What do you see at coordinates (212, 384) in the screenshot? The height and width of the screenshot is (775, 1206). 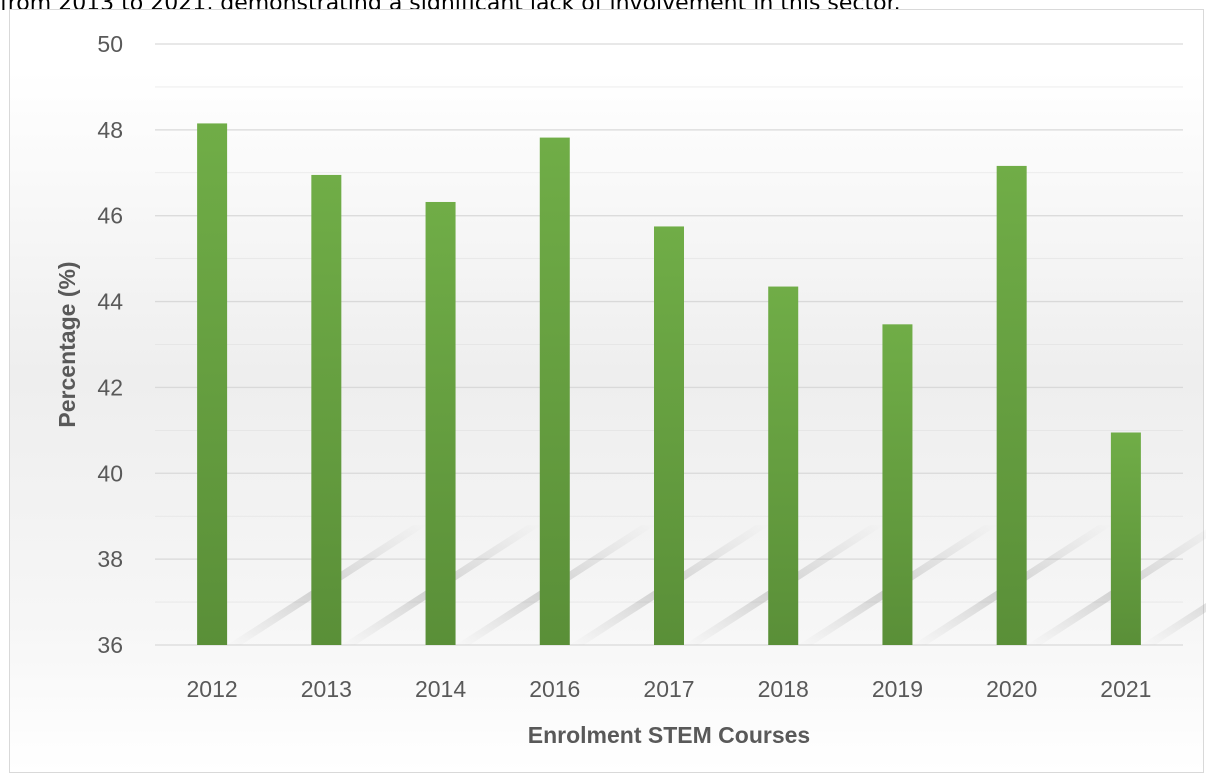 I see `bar-2012` at bounding box center [212, 384].